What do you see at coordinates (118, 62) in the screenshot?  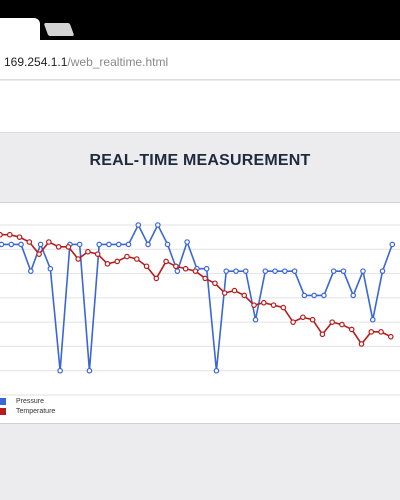 I see `url-path: /web_realtime.html` at bounding box center [118, 62].